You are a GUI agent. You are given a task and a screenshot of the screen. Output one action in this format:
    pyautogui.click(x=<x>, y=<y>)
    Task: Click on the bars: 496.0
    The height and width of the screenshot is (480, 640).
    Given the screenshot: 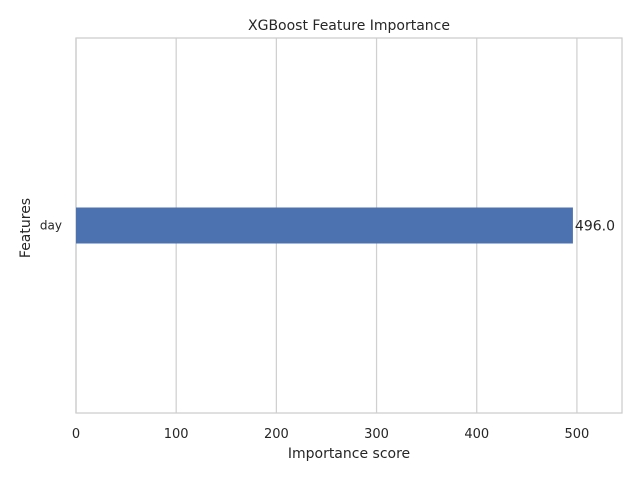 What is the action you would take?
    pyautogui.click(x=345, y=225)
    